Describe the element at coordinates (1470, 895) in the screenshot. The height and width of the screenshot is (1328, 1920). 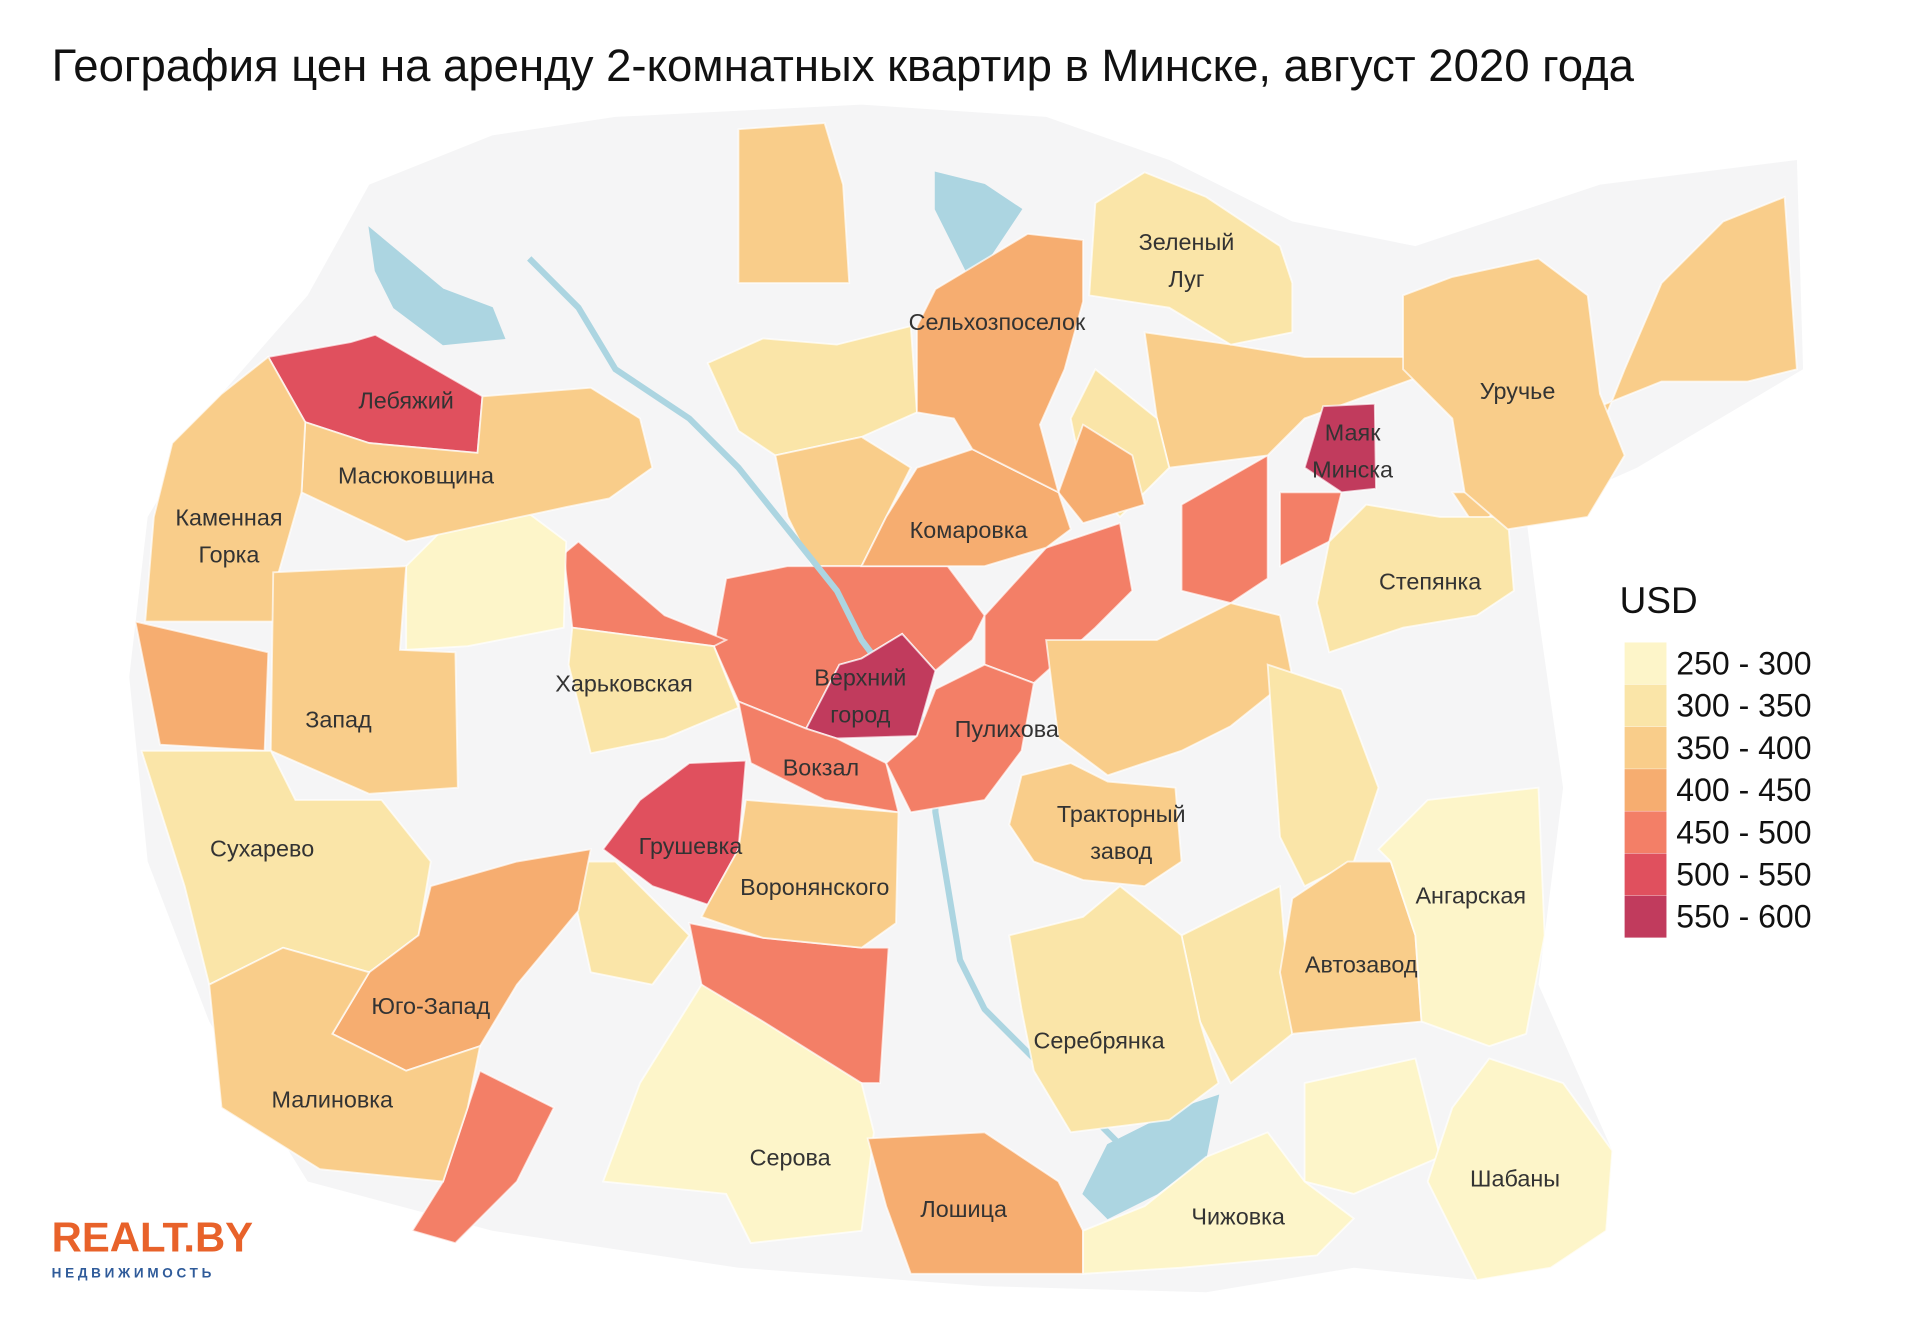
I see `district-label: Ангарская` at that location.